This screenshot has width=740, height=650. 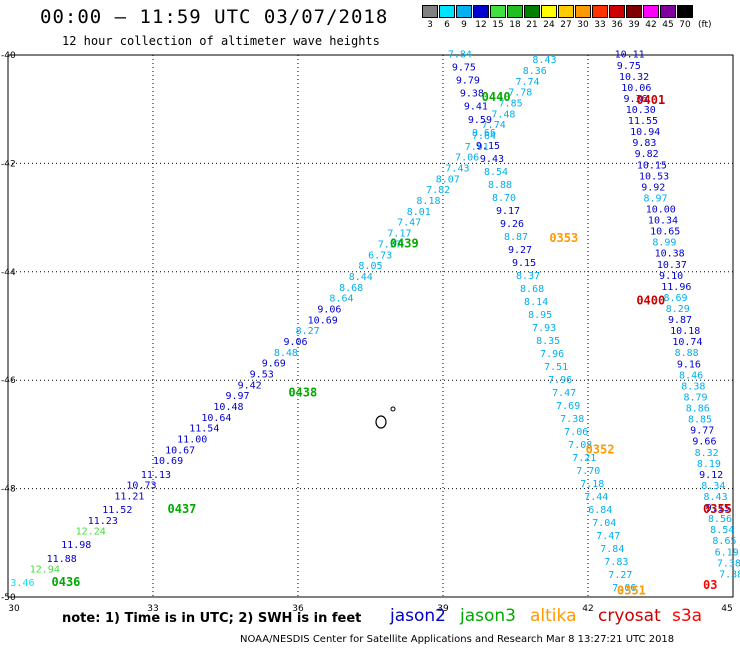 I want to click on swh-value-track: 9.87, so click(x=680, y=320).